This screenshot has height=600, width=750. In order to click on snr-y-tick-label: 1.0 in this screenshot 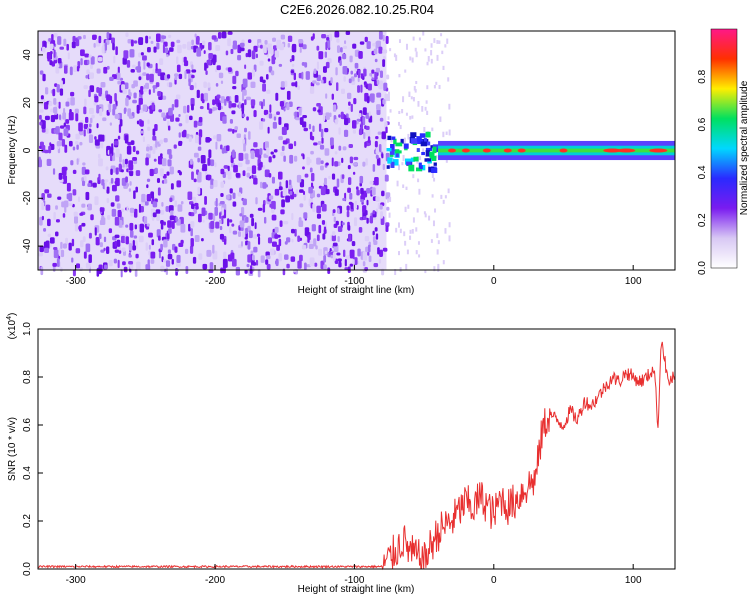, I will do `click(27, 329)`.